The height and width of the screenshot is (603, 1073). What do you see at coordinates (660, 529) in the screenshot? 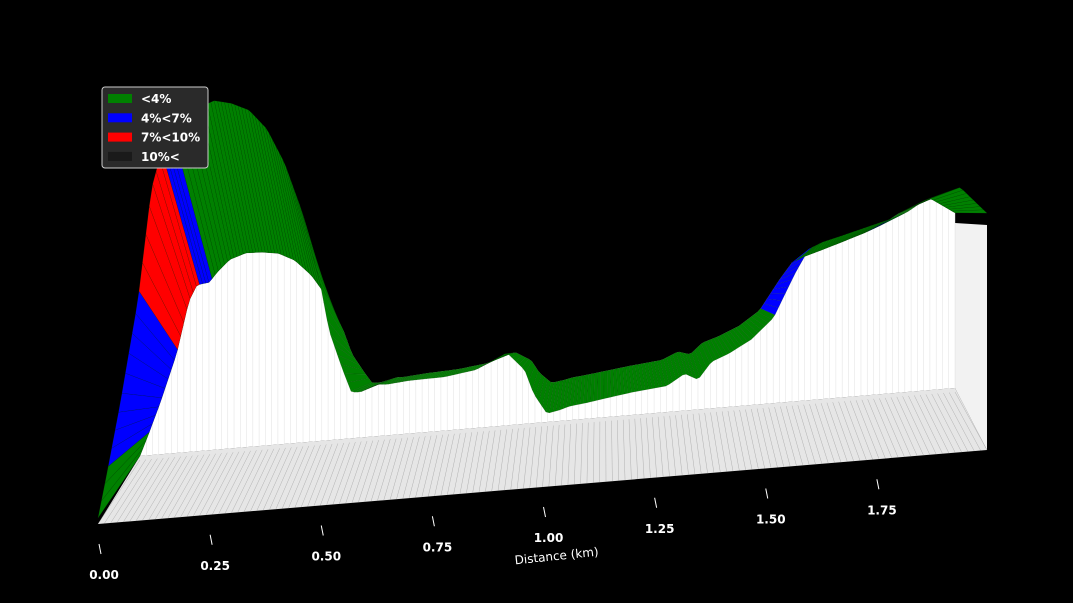
I see `x-tick-label: 1.25` at bounding box center [660, 529].